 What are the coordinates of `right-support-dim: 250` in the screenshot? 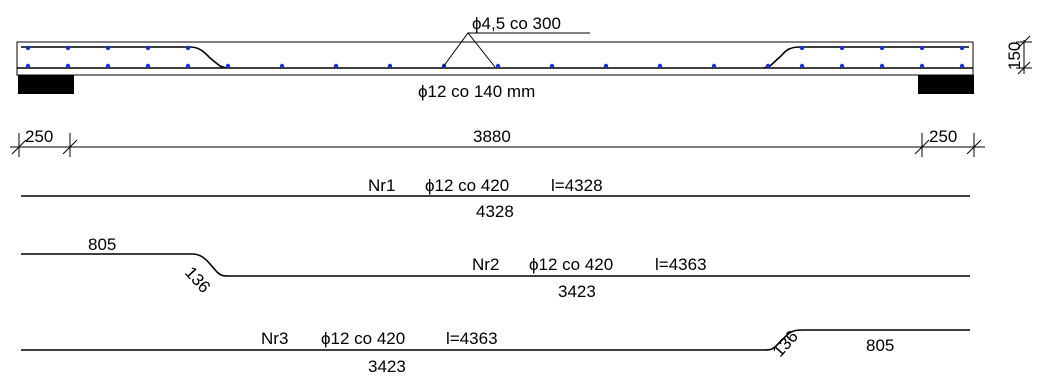 It's located at (943, 136).